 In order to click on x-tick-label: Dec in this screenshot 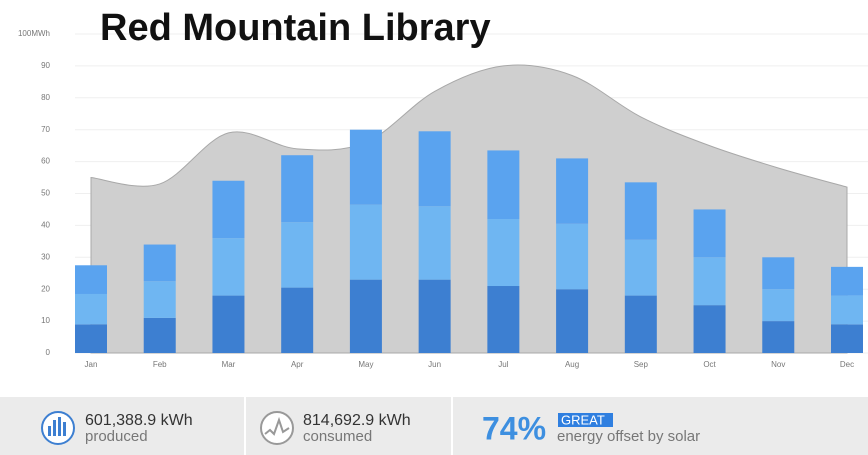, I will do `click(847, 364)`.